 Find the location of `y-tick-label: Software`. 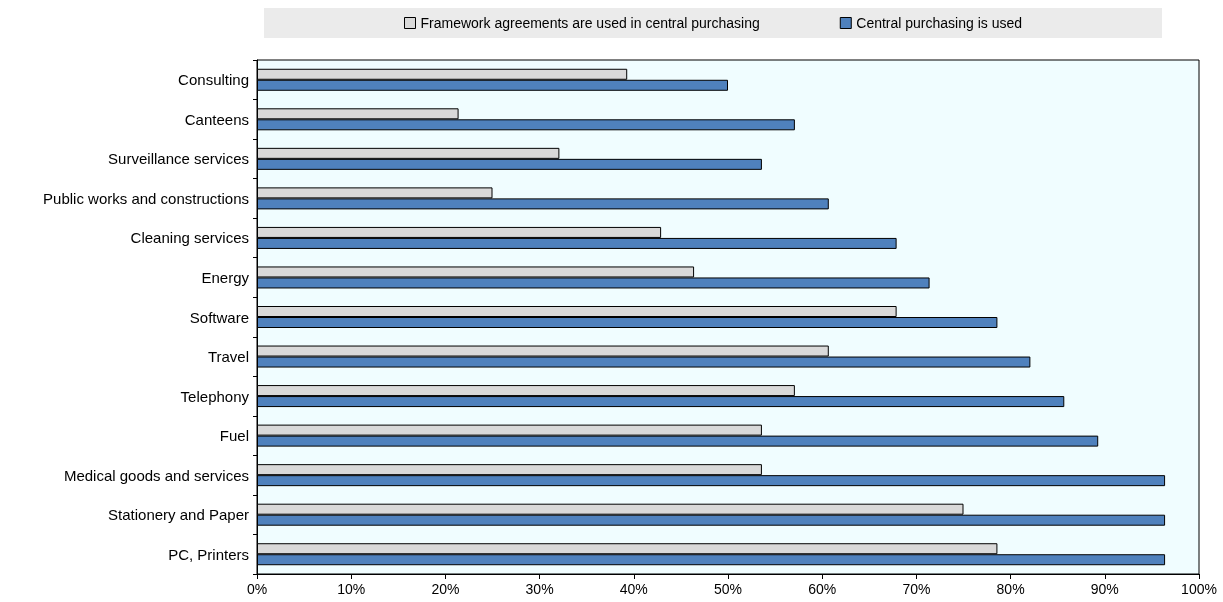

y-tick-label: Software is located at coordinates (219, 317).